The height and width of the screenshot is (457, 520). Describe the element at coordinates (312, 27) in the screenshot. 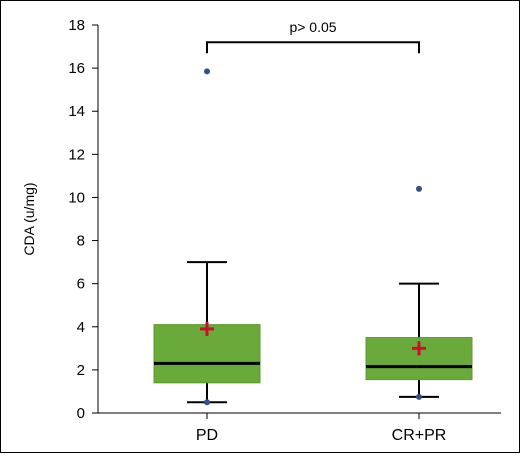

I see `p-value-label: p> 0.05` at that location.